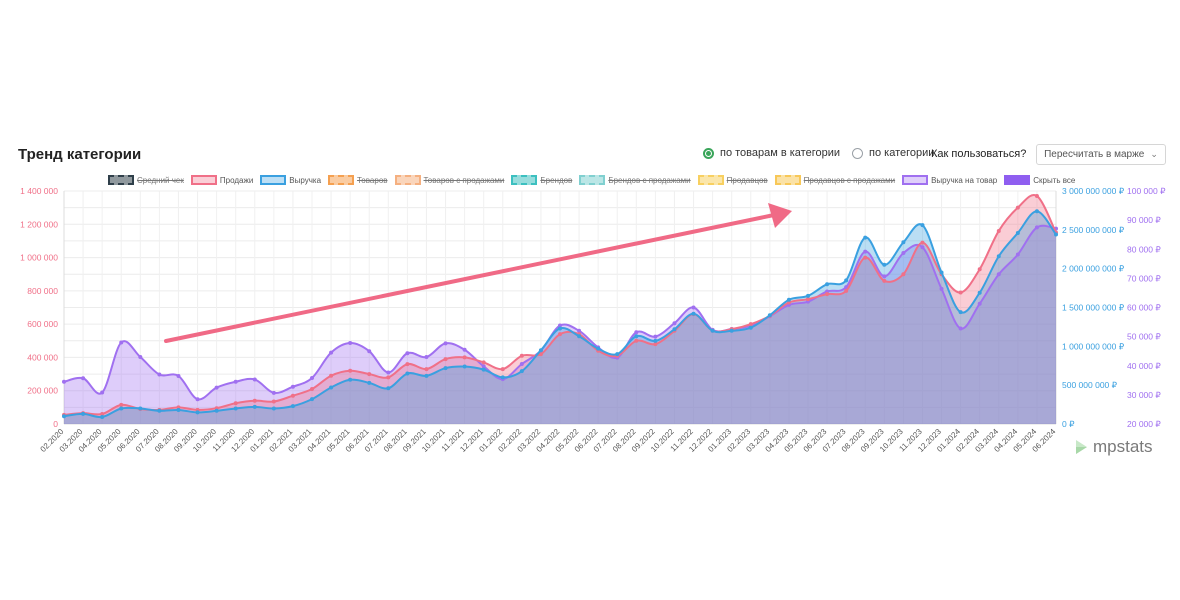 Image resolution: width=1180 pixels, height=600 pixels. I want to click on radio-by-products: по товарам в категории, so click(771, 153).